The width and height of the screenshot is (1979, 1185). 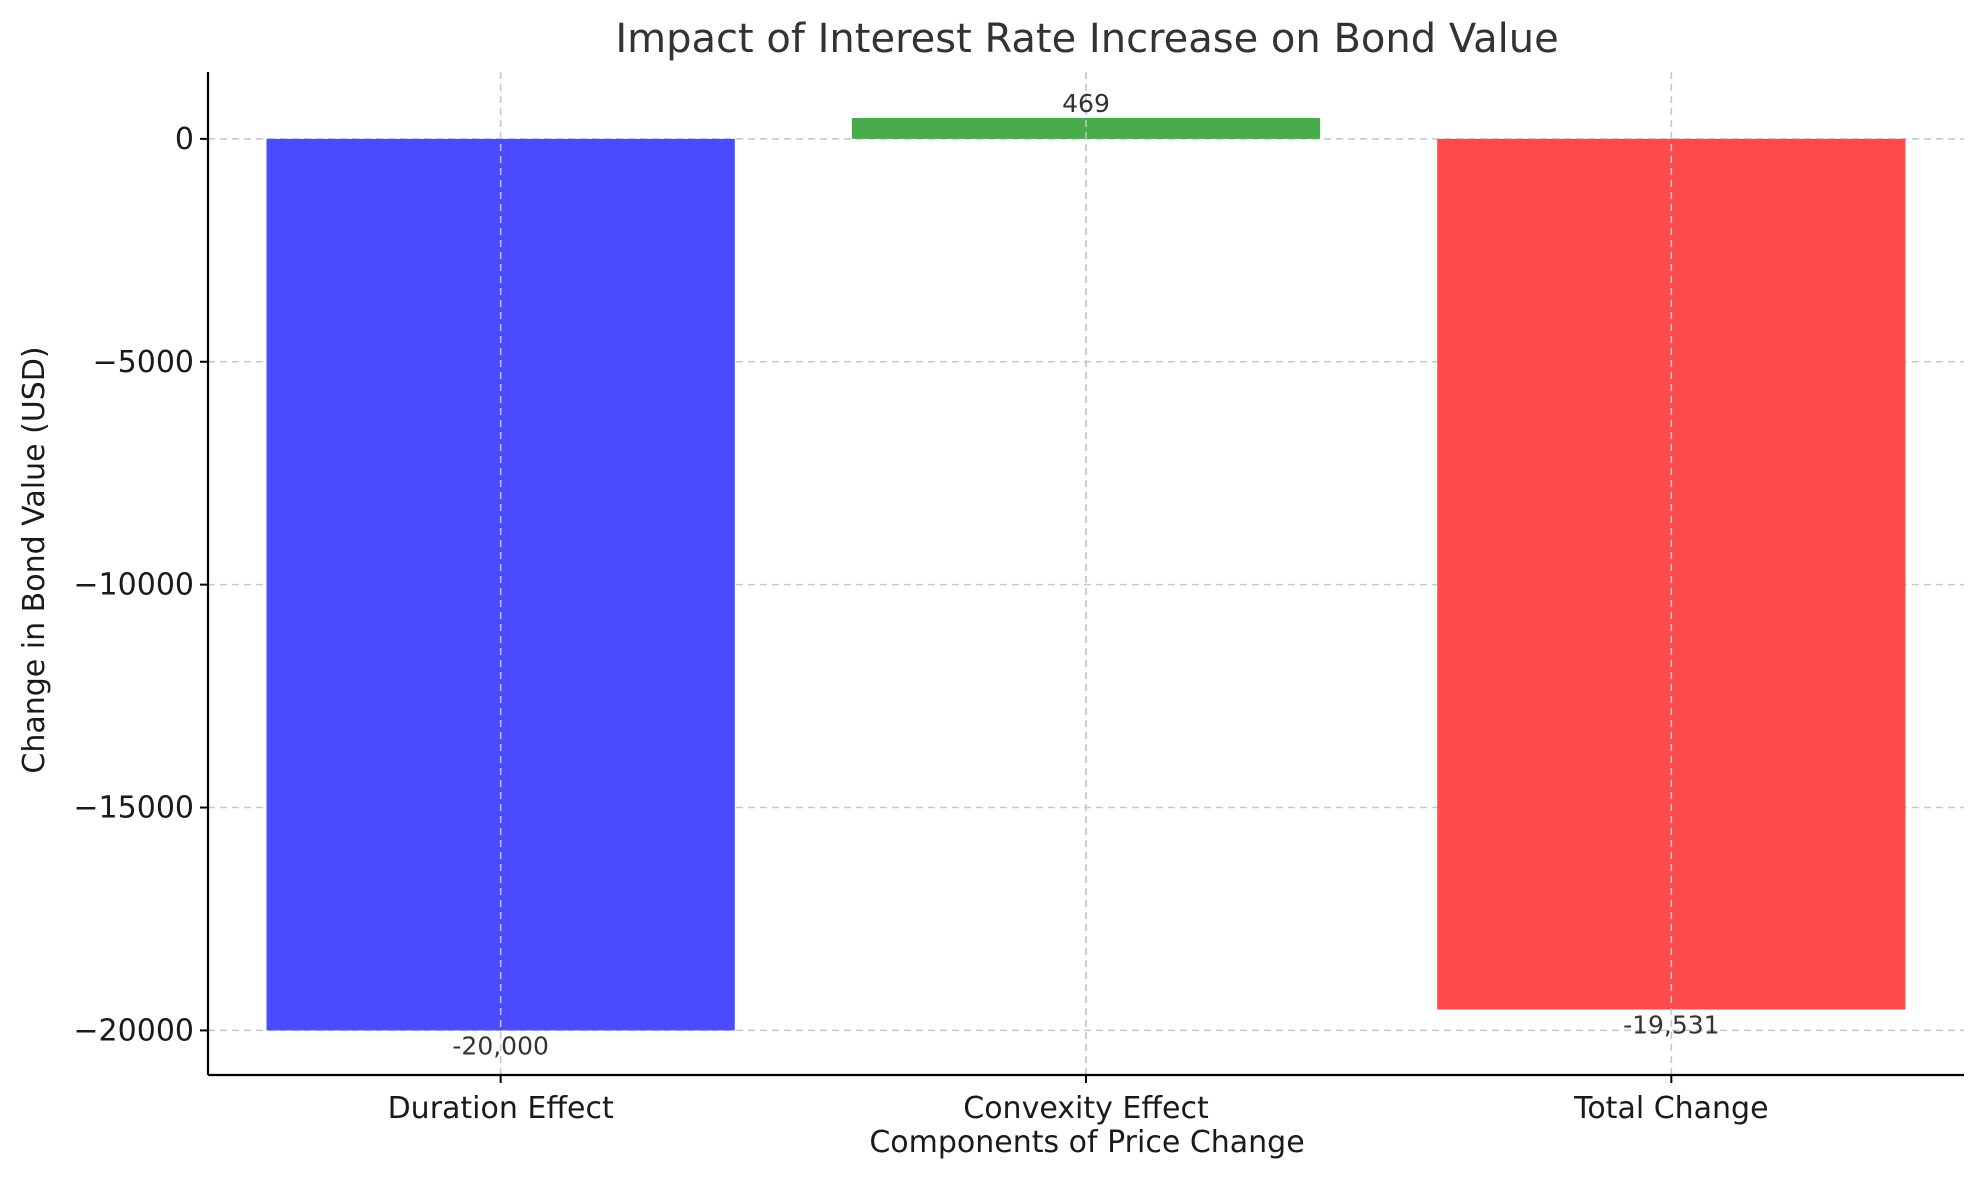 What do you see at coordinates (501, 1108) in the screenshot?
I see `x-tick-label: Duration Effect` at bounding box center [501, 1108].